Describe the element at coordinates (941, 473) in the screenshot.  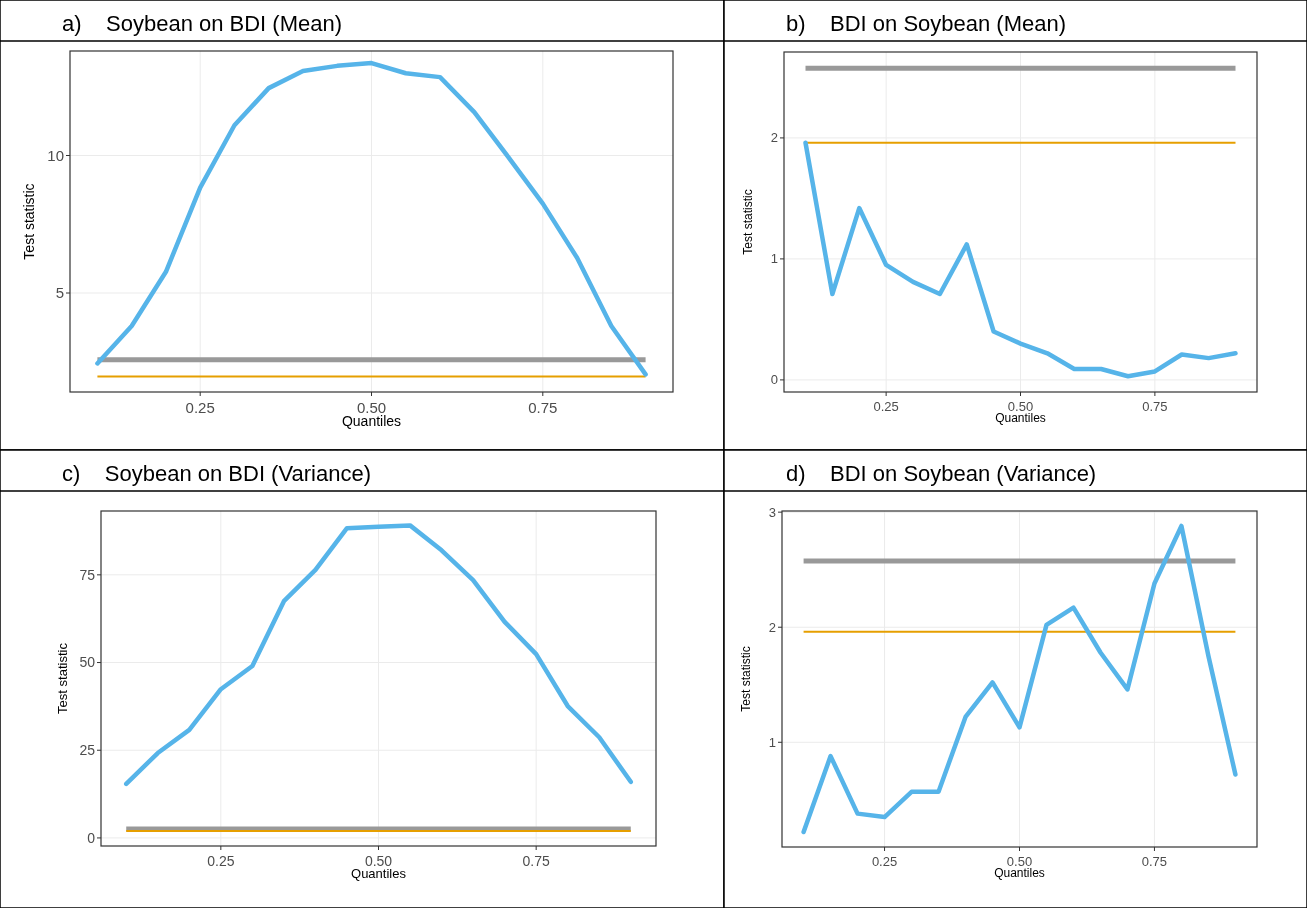
I see `chart-title: d) BDI on Soybean (Variance)` at that location.